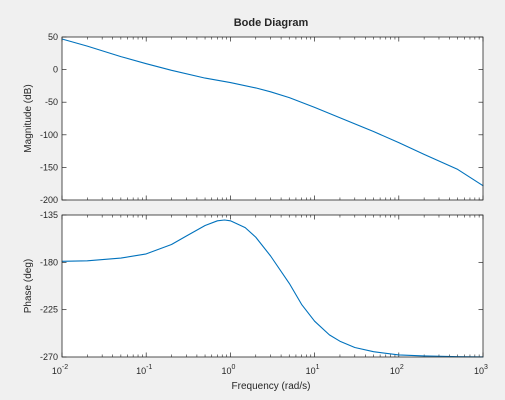 The height and width of the screenshot is (400, 505). I want to click on magnitude-y-tick-label: -100, so click(49, 135).